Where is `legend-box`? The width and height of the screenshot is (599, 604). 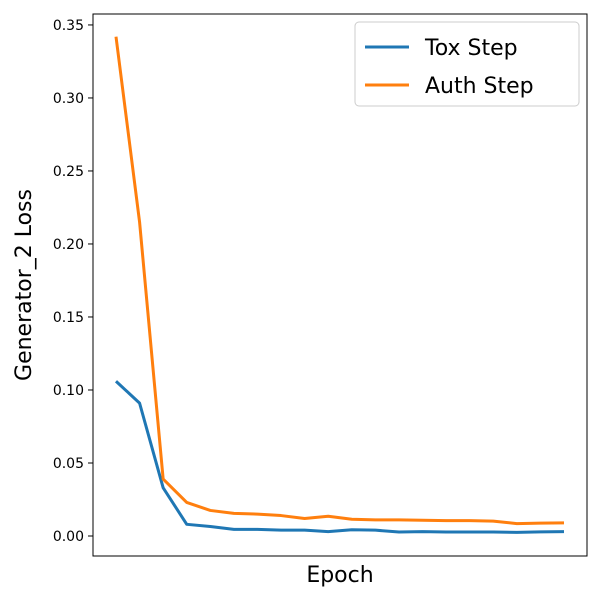
legend-box is located at coordinates (467, 64).